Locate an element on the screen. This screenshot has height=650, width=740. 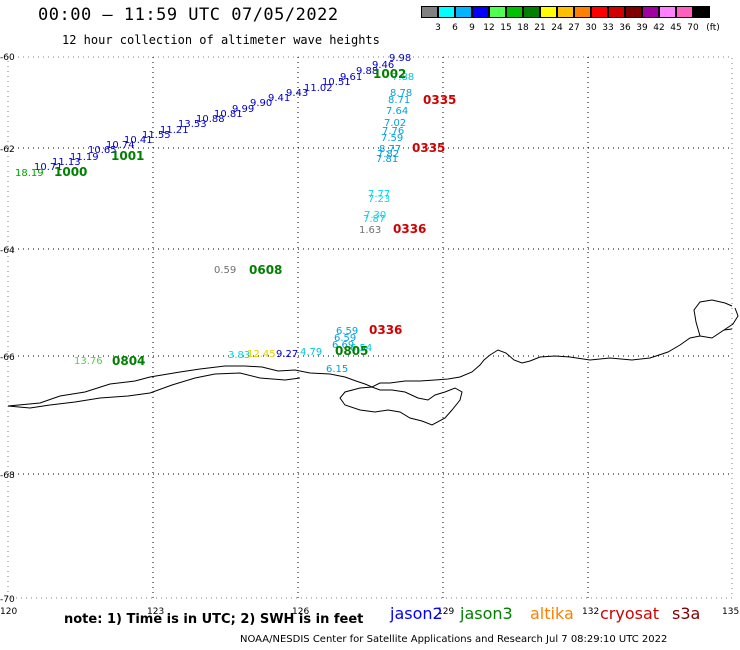
obs-label: 11.02 is located at coordinates (318, 88).